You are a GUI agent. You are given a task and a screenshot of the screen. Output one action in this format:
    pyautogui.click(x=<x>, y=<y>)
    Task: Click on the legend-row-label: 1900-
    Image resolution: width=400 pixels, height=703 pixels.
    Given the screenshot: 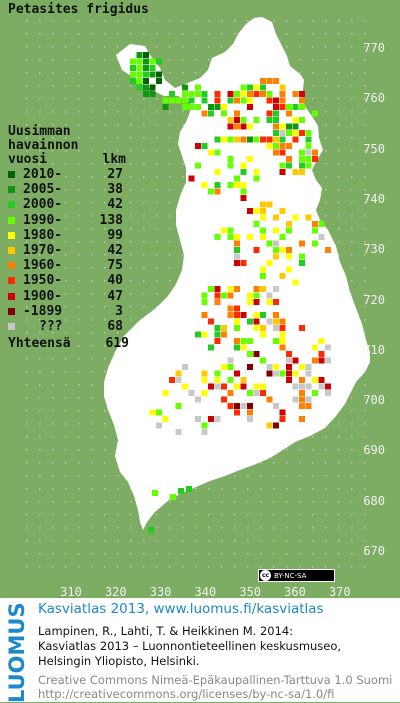 What is the action you would take?
    pyautogui.click(x=43, y=296)
    